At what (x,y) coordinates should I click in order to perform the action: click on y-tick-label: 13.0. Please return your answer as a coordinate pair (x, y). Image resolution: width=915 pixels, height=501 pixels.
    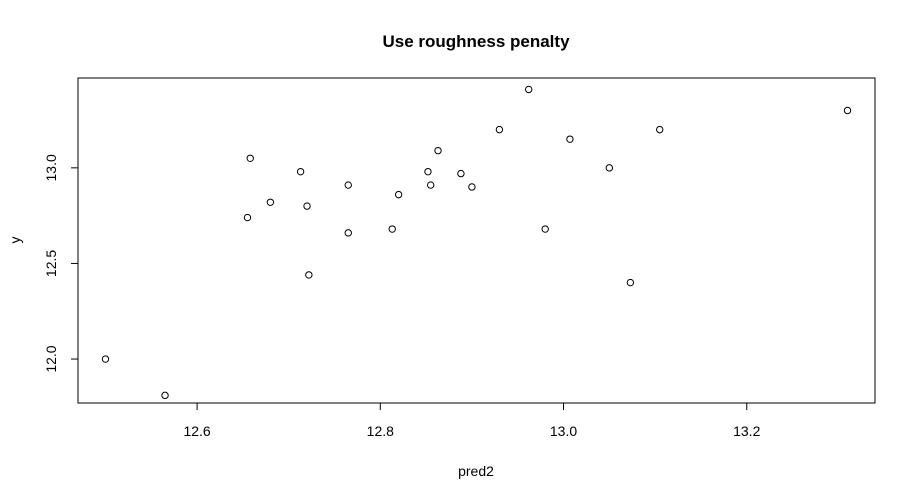
    Looking at the image, I should click on (51, 167).